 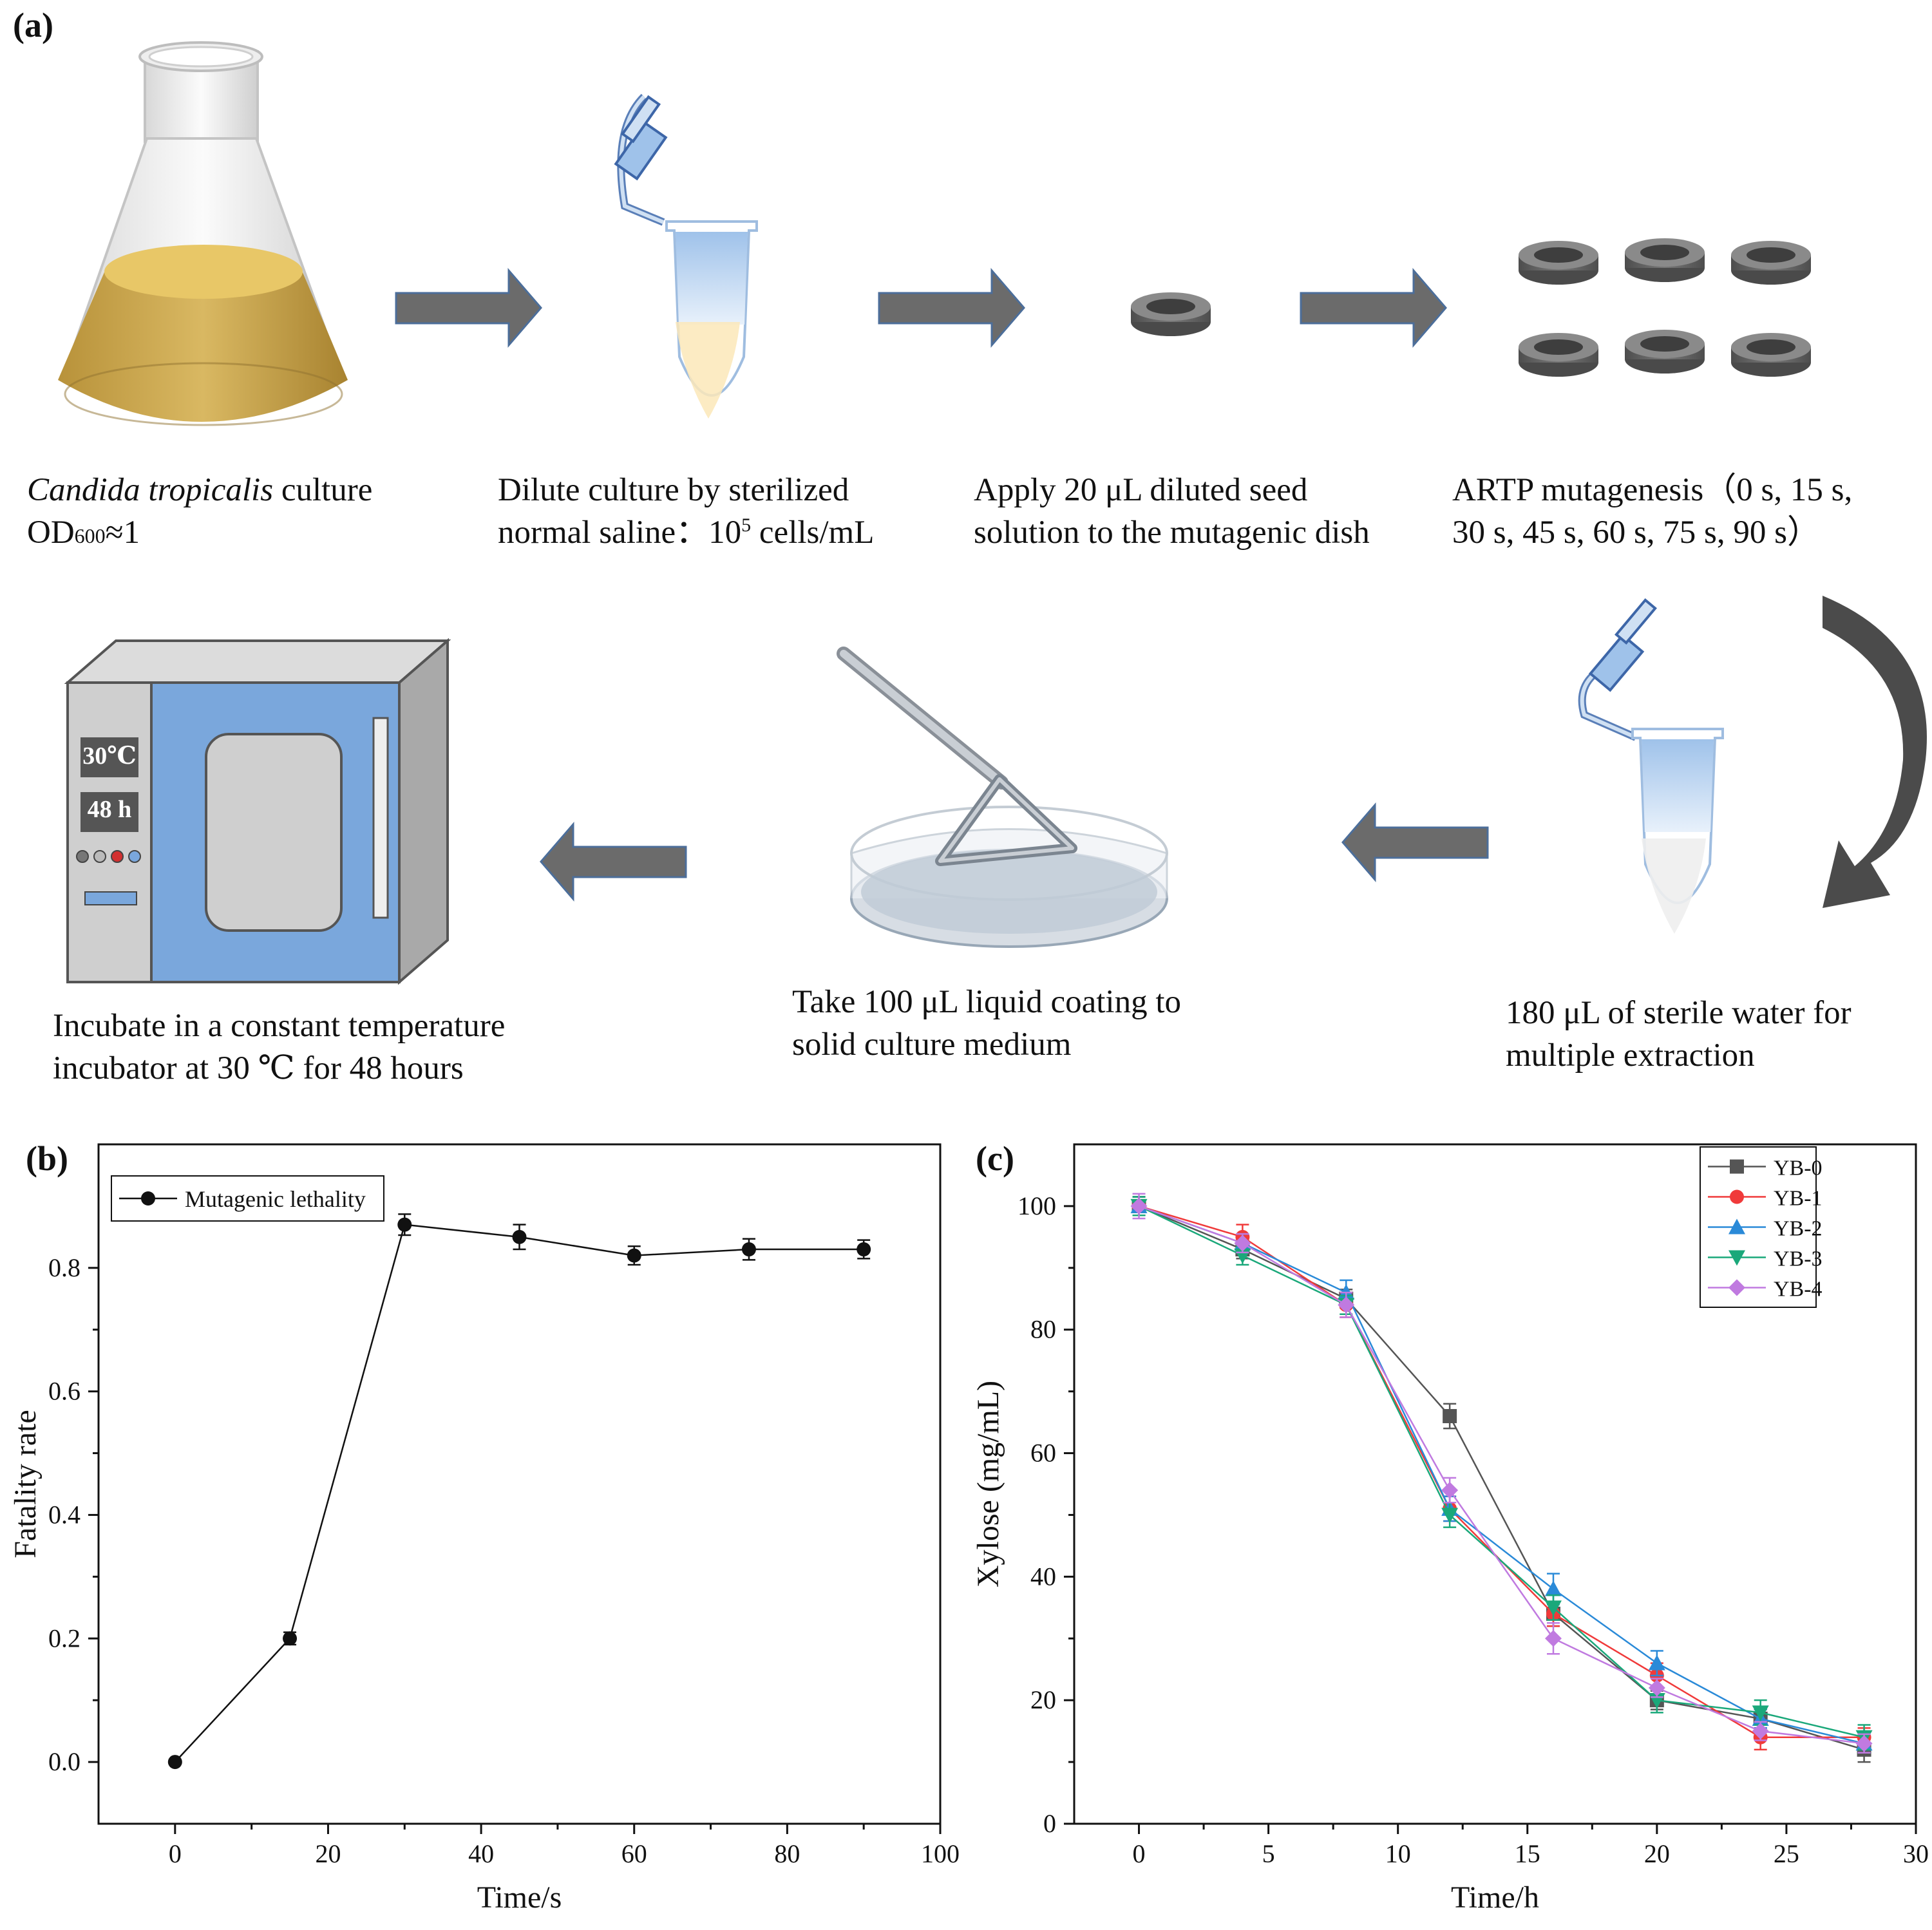 What do you see at coordinates (481, 1853) in the screenshot?
I see `x-tick-label: 40` at bounding box center [481, 1853].